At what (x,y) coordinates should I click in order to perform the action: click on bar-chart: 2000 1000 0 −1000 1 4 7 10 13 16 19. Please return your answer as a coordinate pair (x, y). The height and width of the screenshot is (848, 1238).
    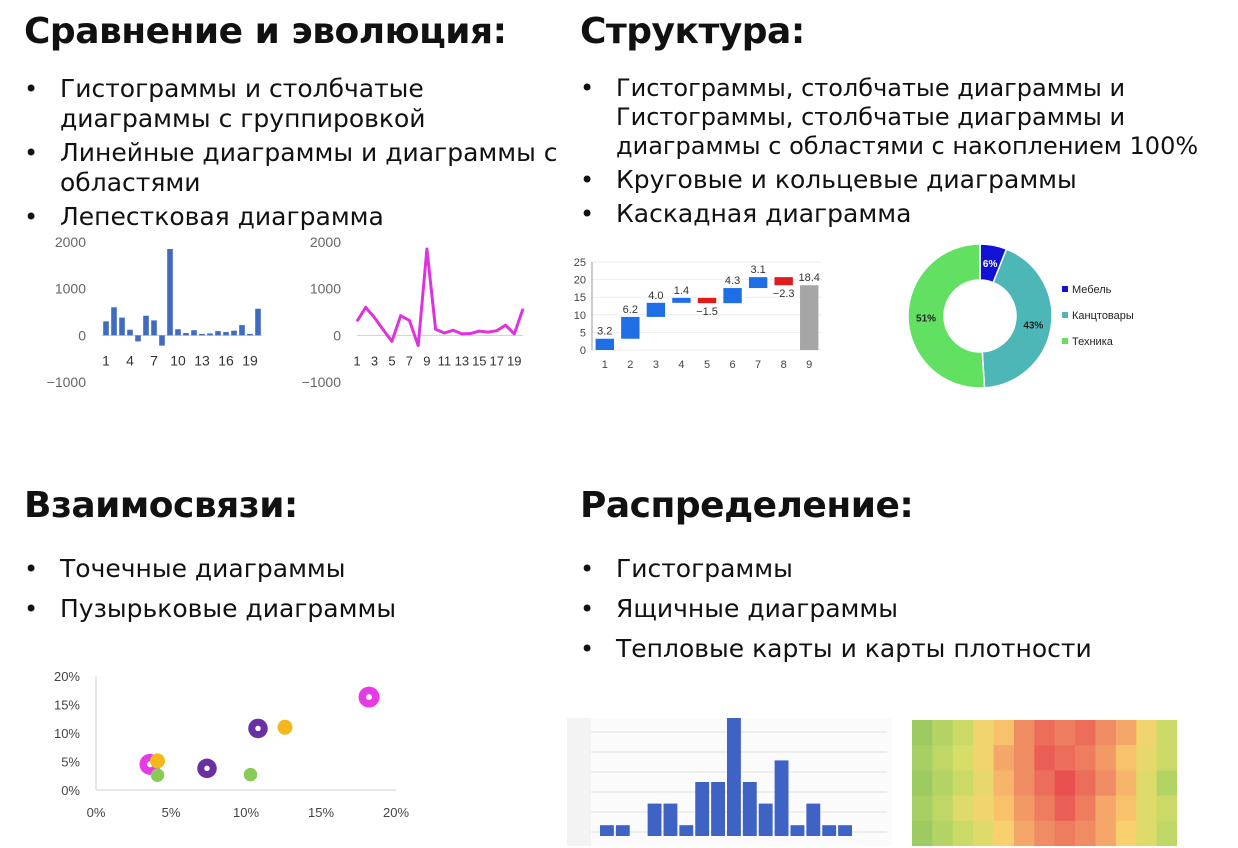
    Looking at the image, I should click on (154, 312).